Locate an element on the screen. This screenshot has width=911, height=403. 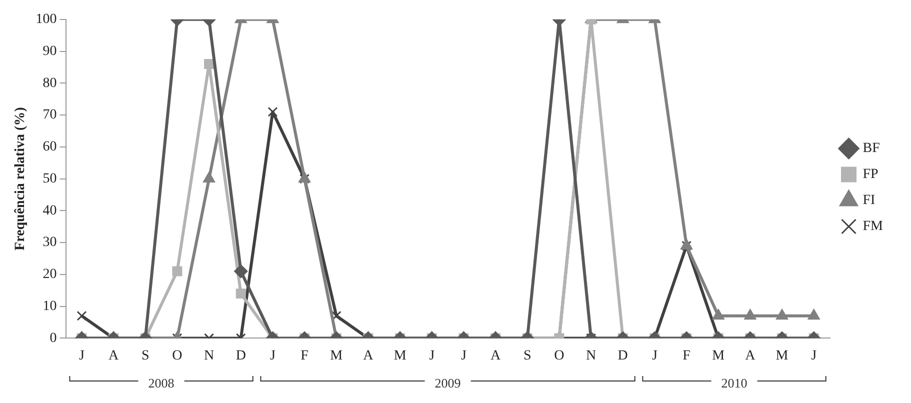
y-tick-label: 70 is located at coordinates (49, 115).